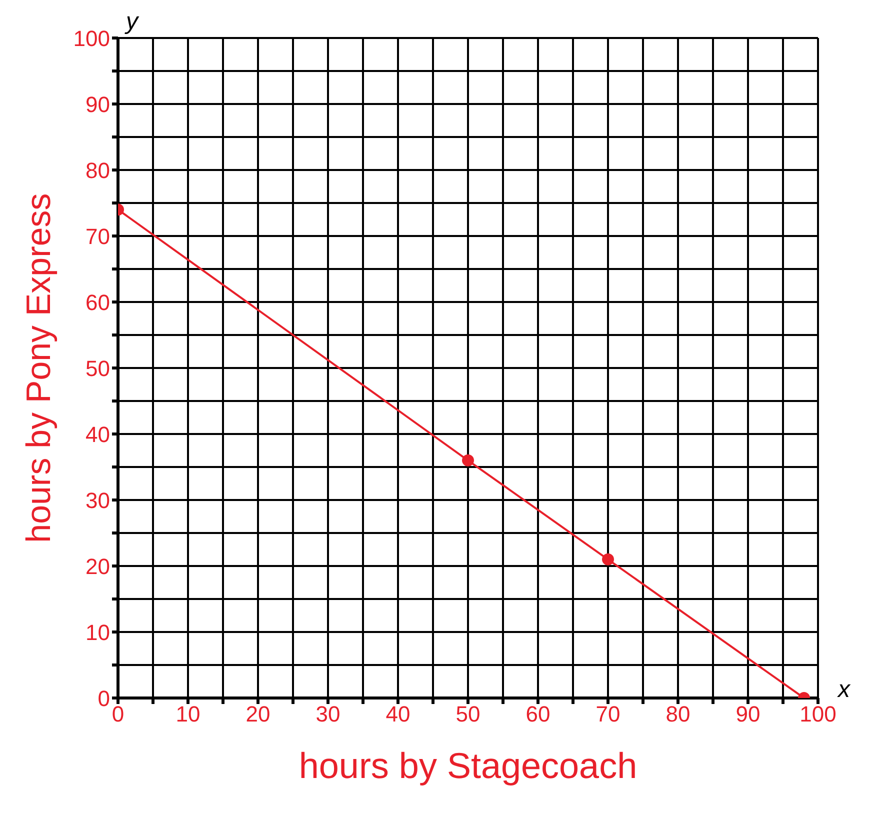 The image size is (870, 839). Describe the element at coordinates (844, 690) in the screenshot. I see `text: x` at that location.